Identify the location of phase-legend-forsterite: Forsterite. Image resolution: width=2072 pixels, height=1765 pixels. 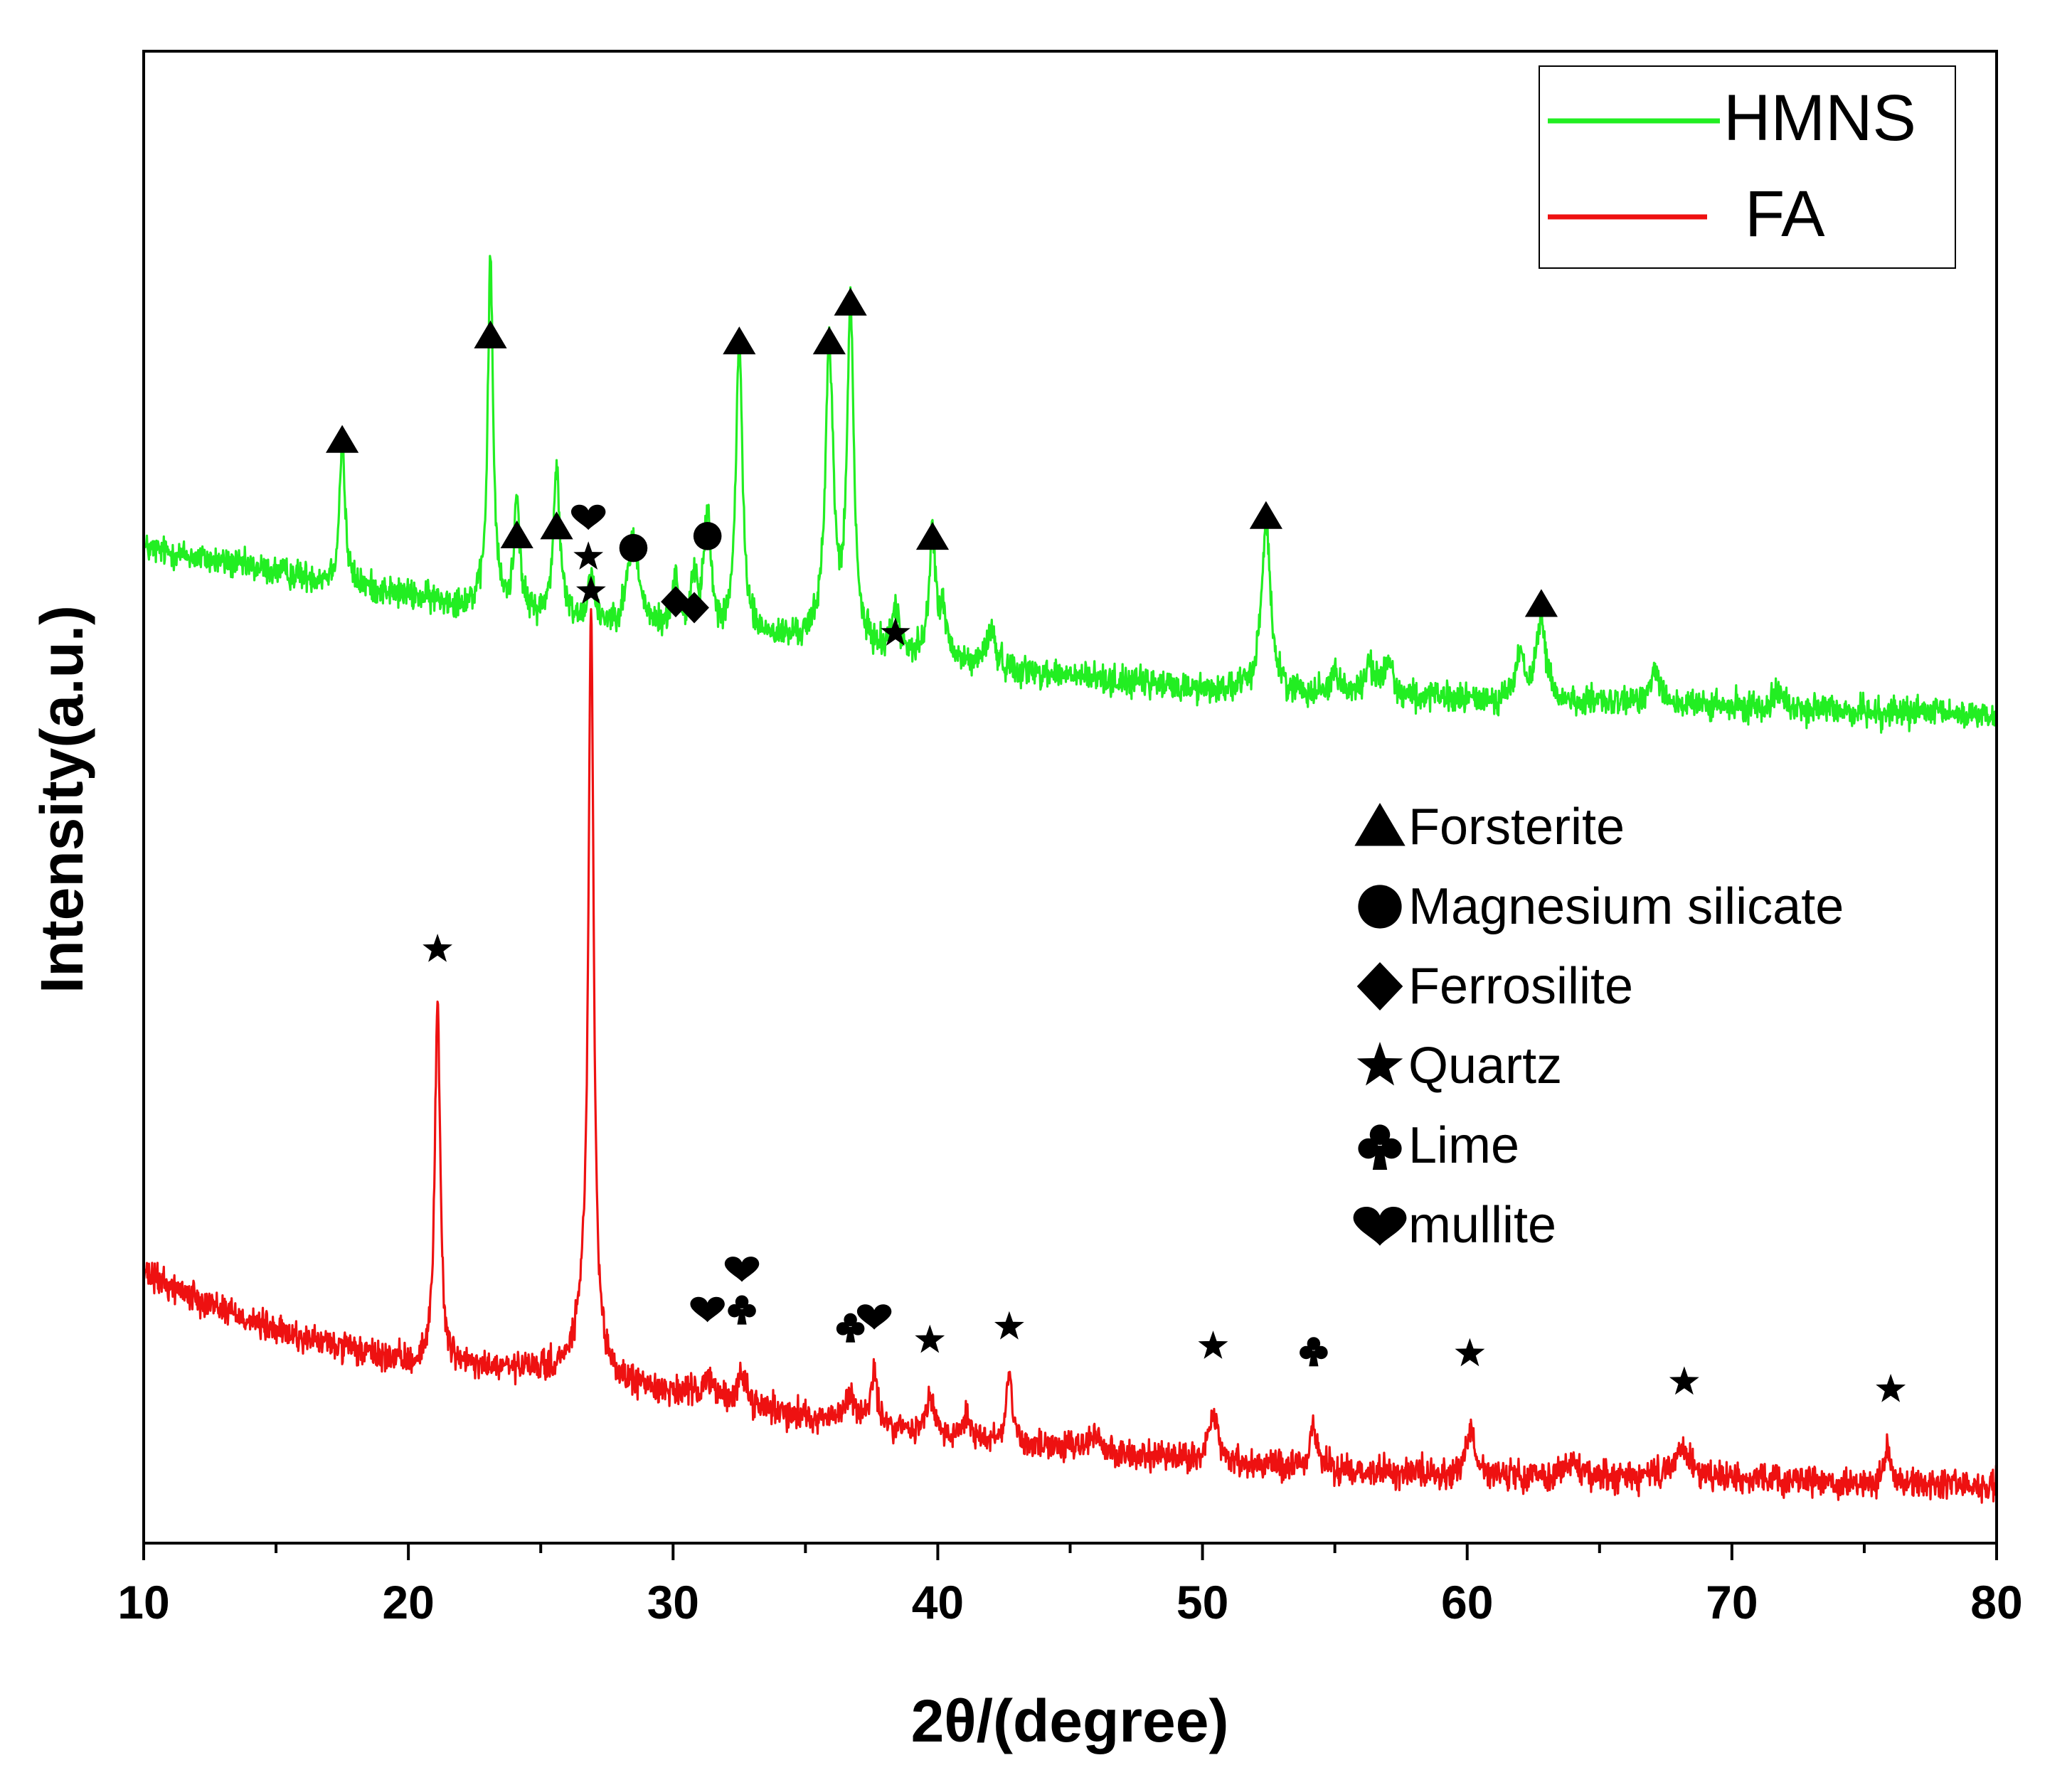
(1516, 827).